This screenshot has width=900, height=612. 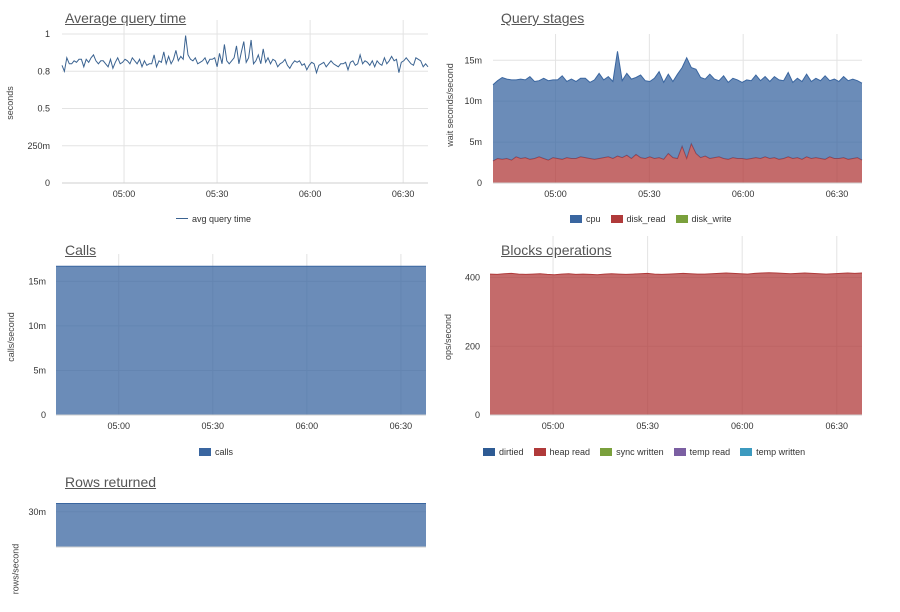 What do you see at coordinates (677, 68) in the screenshot?
I see `series-line-cpu` at bounding box center [677, 68].